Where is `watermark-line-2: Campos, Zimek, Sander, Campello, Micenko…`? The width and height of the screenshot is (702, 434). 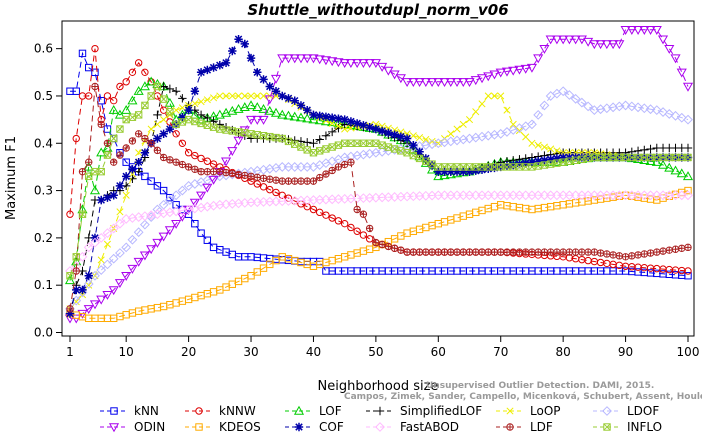 watermark-line-2: Campos, Zimek, Sander, Campello, Micenko… is located at coordinates (523, 397).